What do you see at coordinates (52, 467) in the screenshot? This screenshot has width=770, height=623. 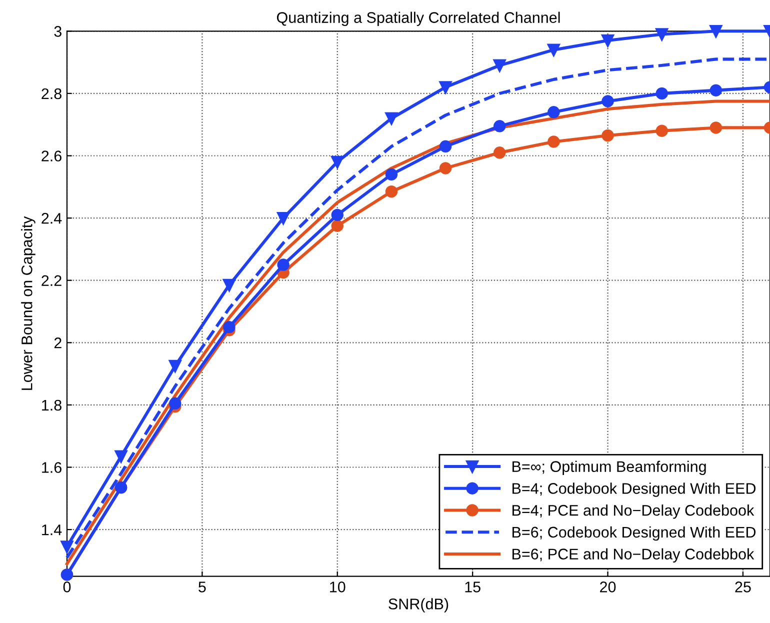 I see `y-tick-label: 1.6` at bounding box center [52, 467].